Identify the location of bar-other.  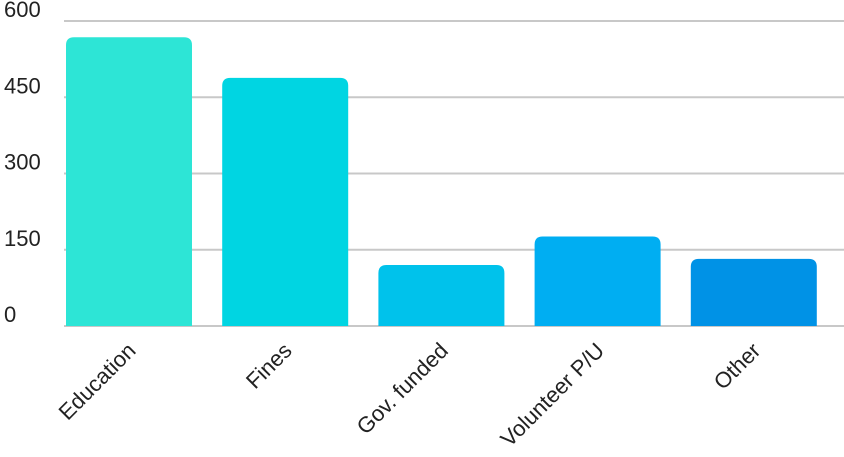
(754, 292).